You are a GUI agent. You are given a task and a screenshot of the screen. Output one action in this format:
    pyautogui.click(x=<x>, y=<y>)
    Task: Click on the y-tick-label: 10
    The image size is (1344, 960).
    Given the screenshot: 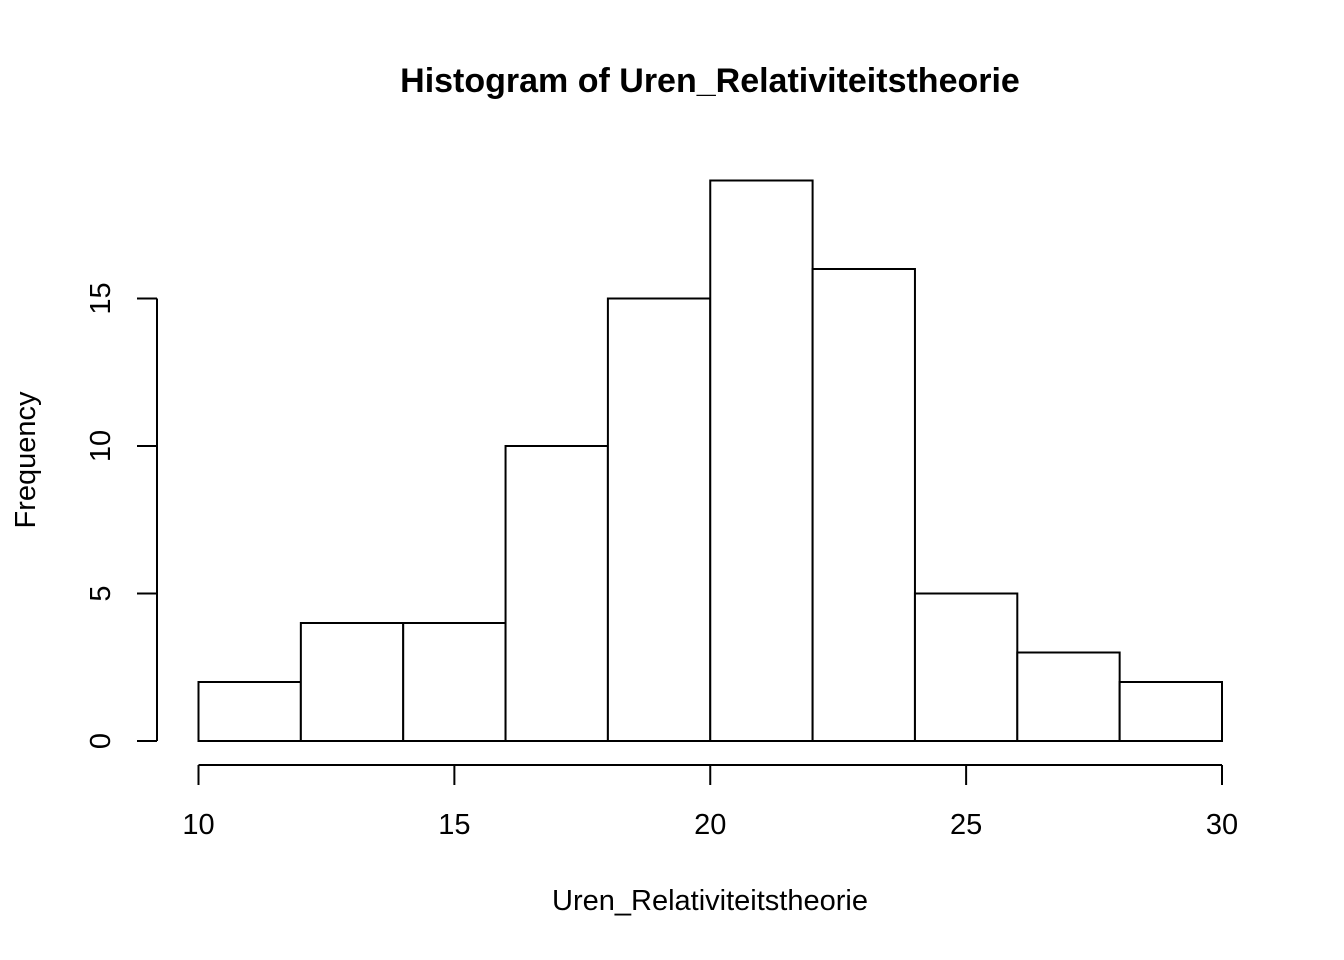 What is the action you would take?
    pyautogui.click(x=101, y=446)
    